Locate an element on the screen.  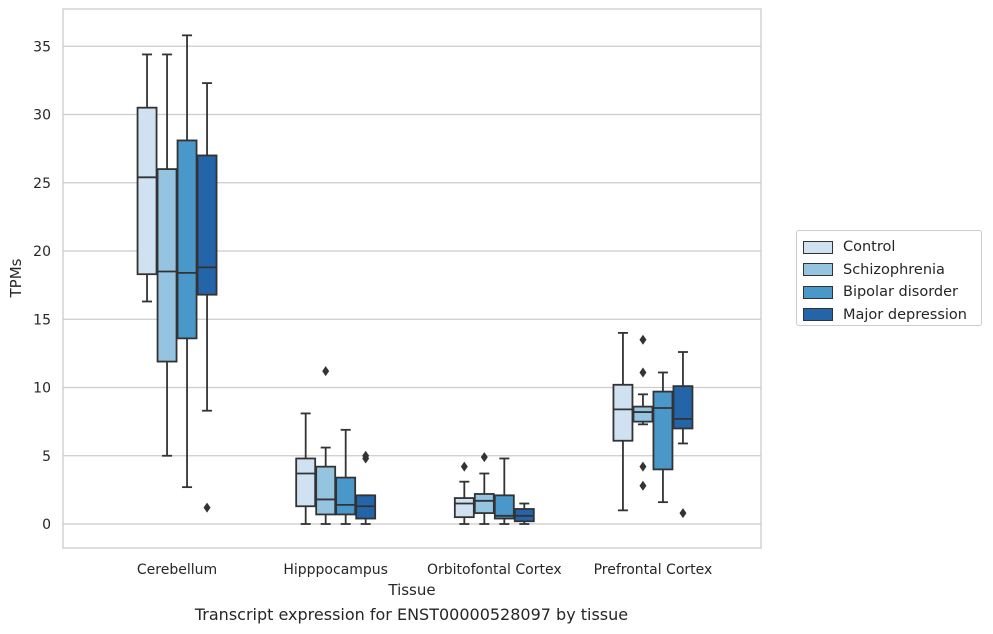
legend-item: Control is located at coordinates (892, 247).